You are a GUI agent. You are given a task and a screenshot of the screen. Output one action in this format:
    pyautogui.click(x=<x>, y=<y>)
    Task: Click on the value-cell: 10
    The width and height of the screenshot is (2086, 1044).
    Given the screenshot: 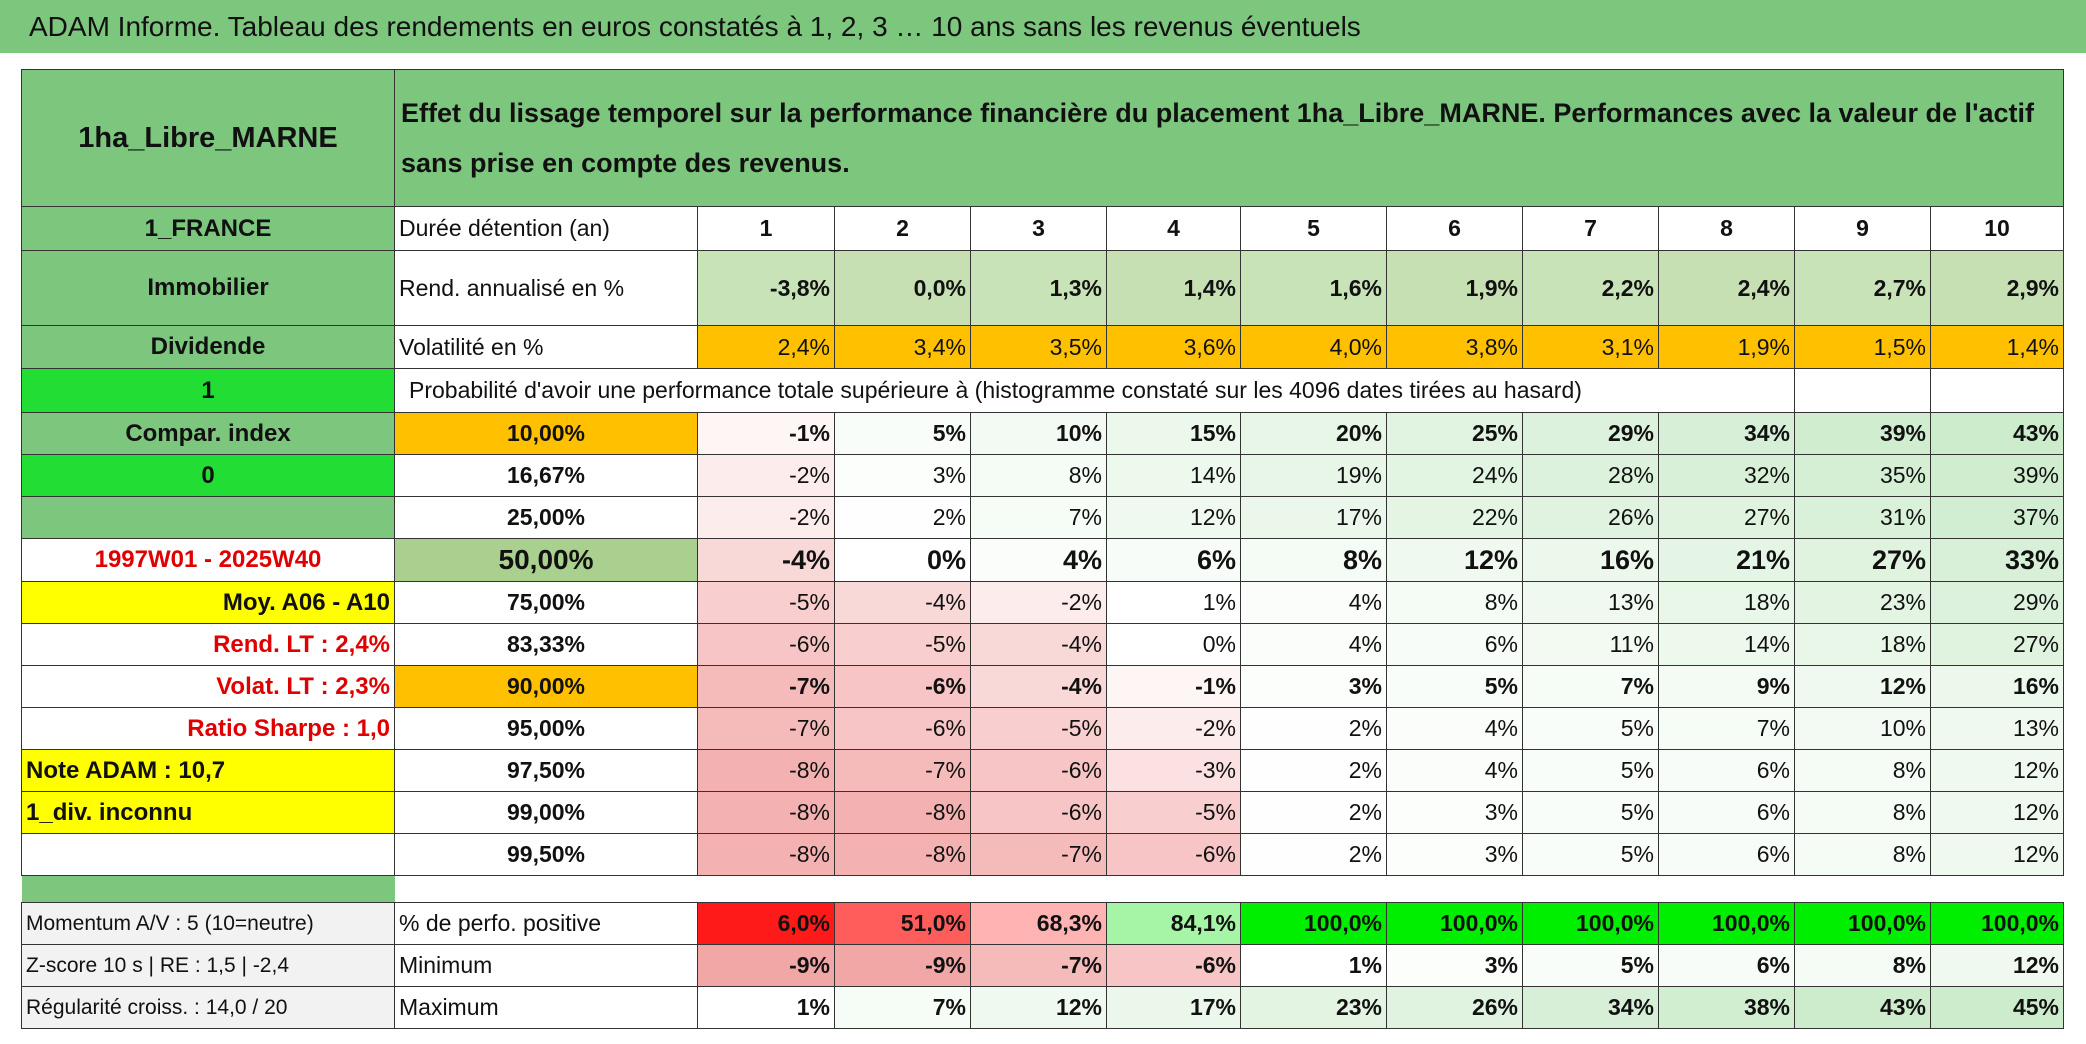 What is the action you would take?
    pyautogui.click(x=1997, y=228)
    